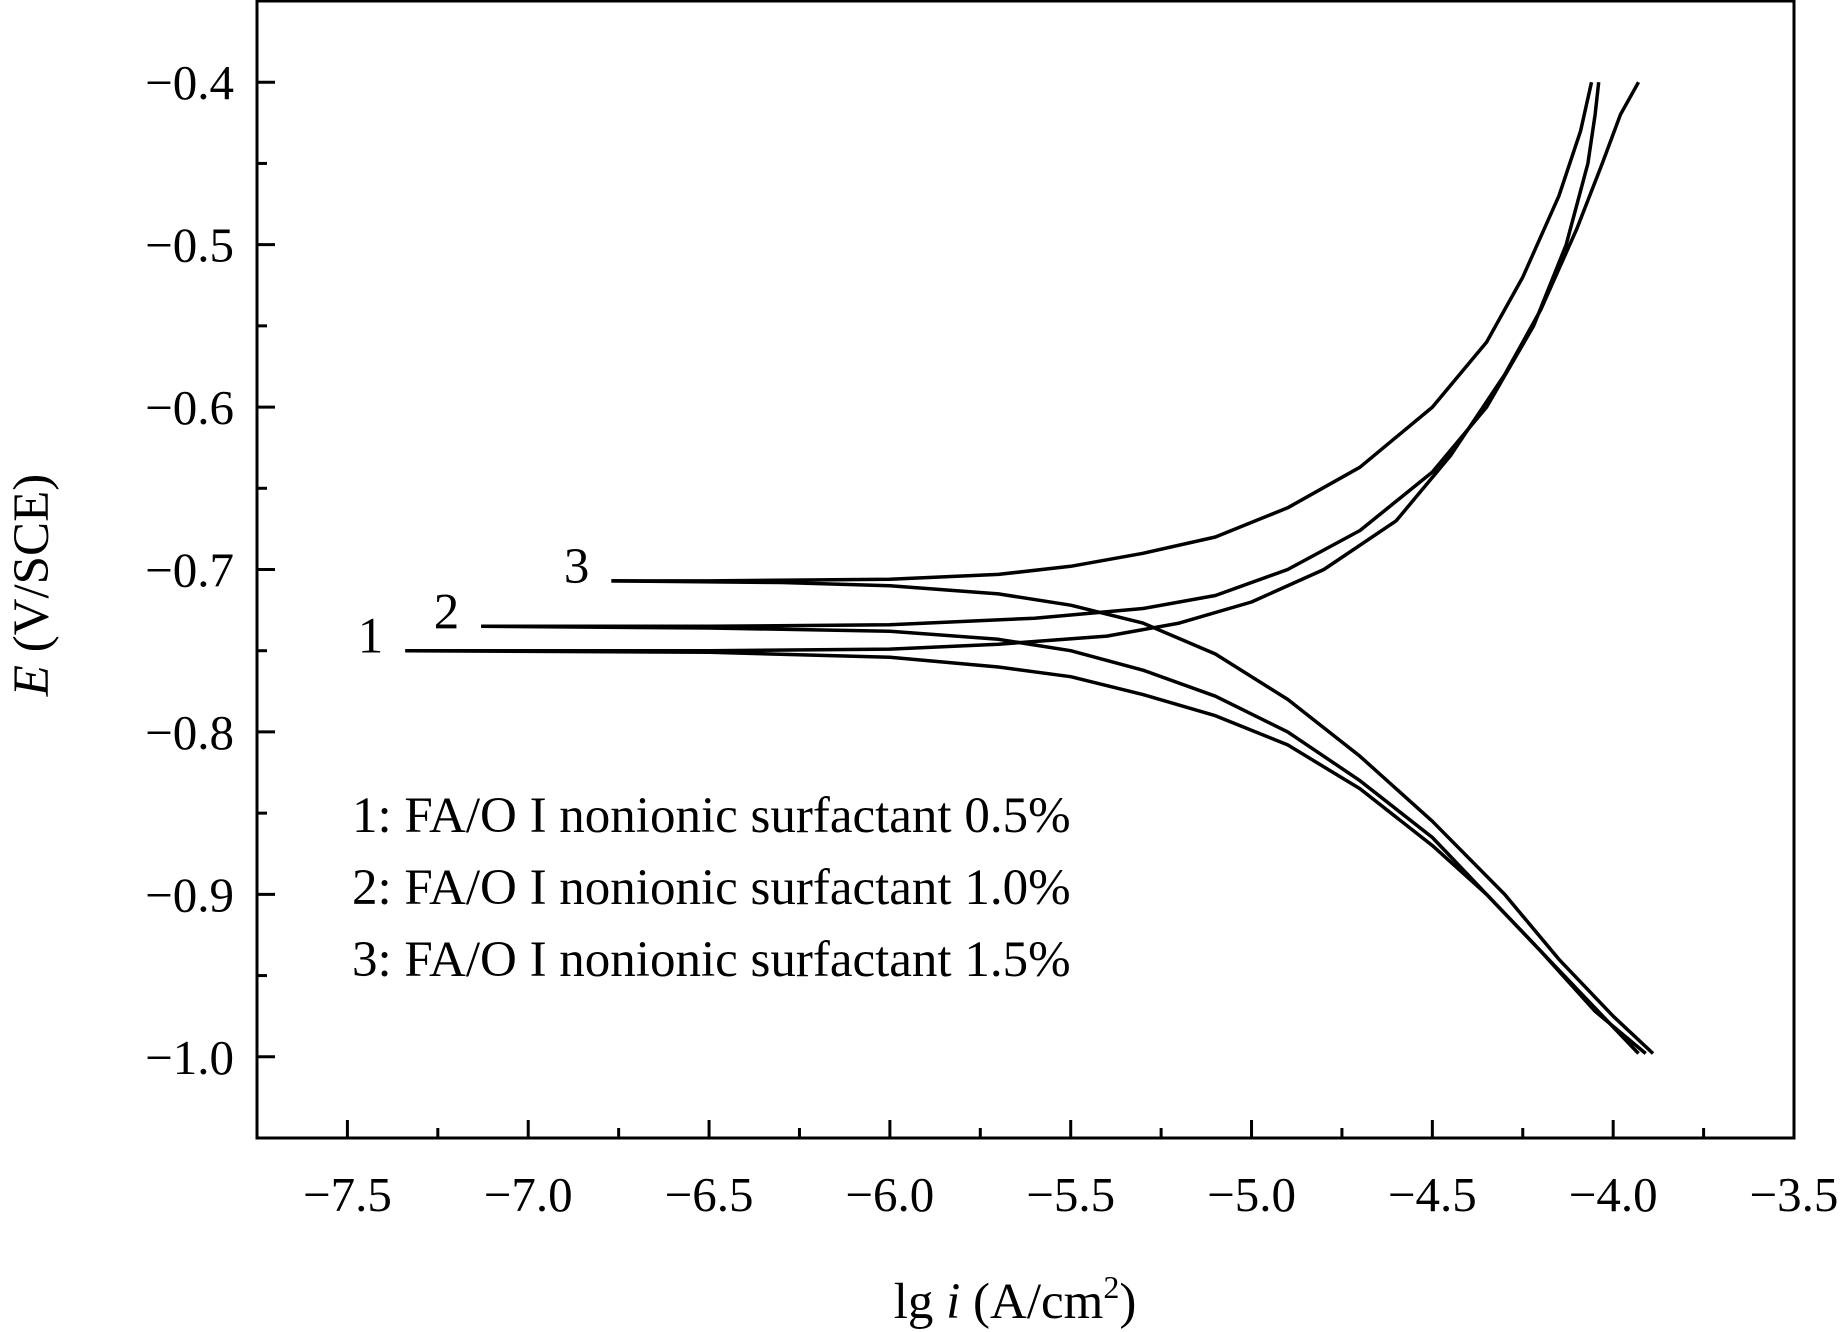  Describe the element at coordinates (32, 681) in the screenshot. I see `y-axis-title-symbol: E` at that location.